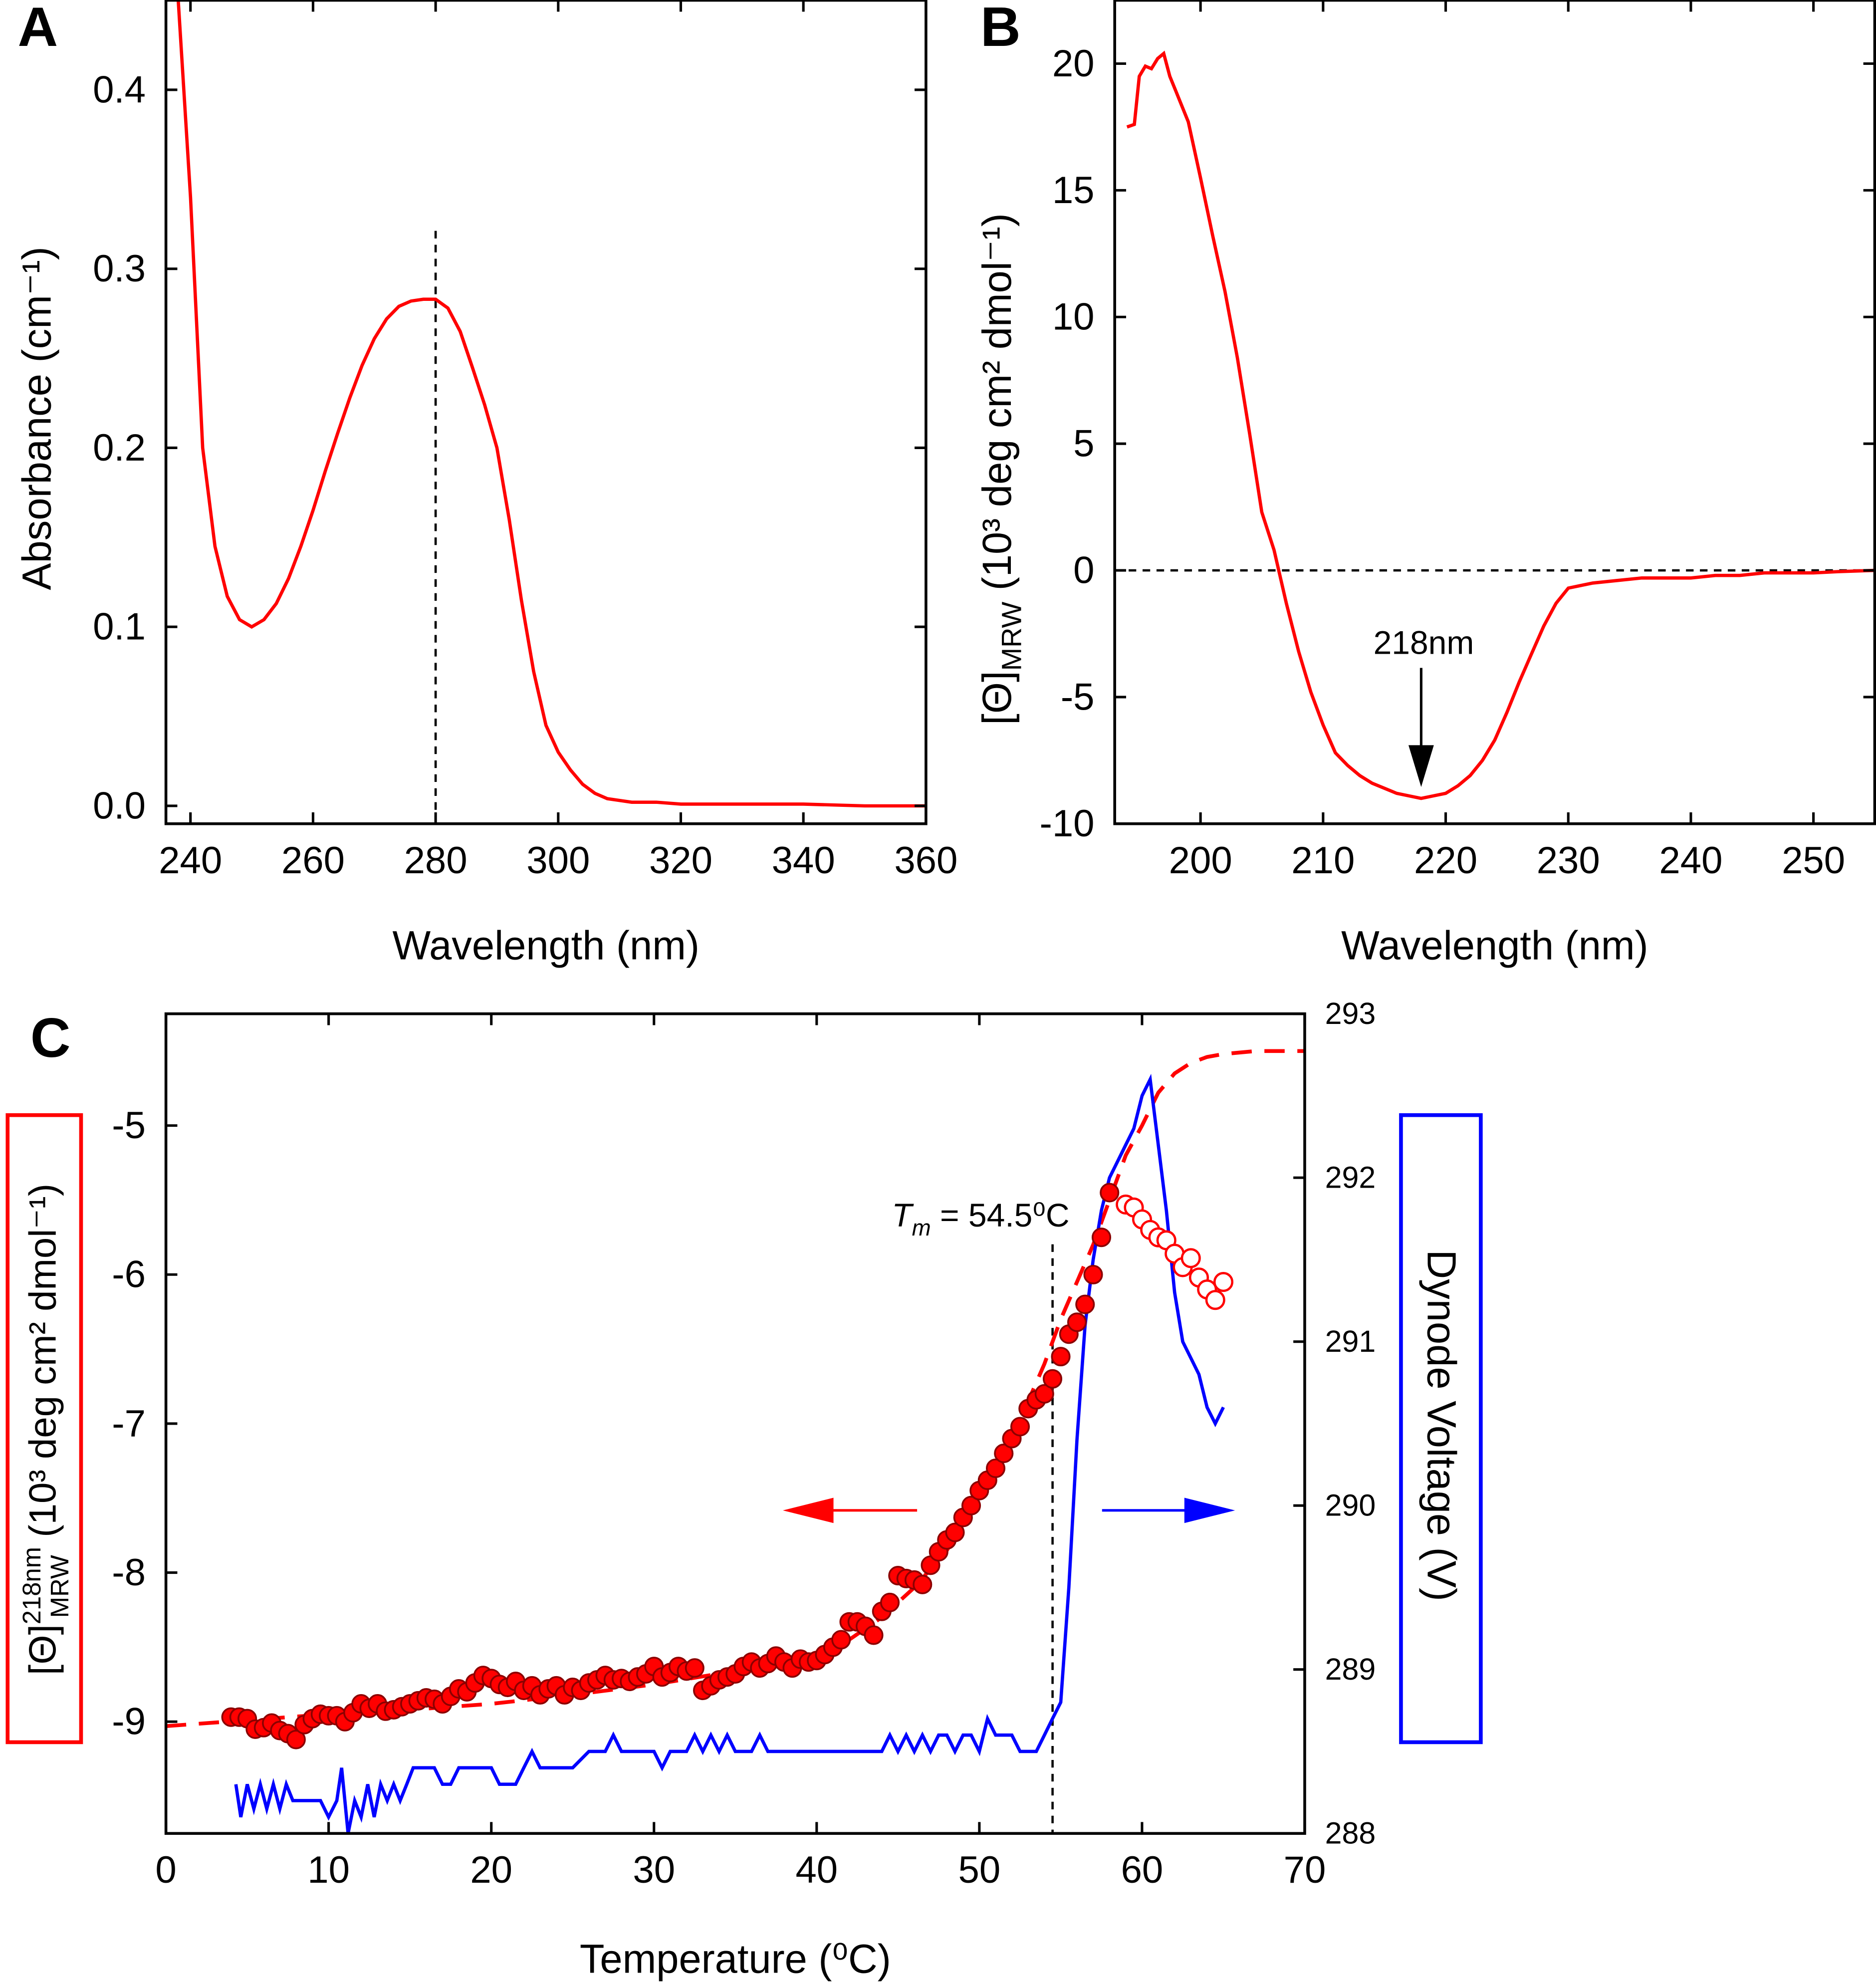  I want to click on panel-c-x-tick-label: 30, so click(654, 1870).